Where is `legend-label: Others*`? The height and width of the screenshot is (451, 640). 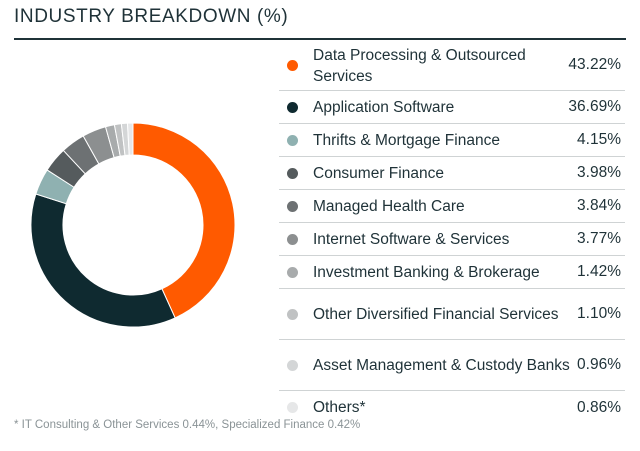 legend-label: Others* is located at coordinates (339, 407).